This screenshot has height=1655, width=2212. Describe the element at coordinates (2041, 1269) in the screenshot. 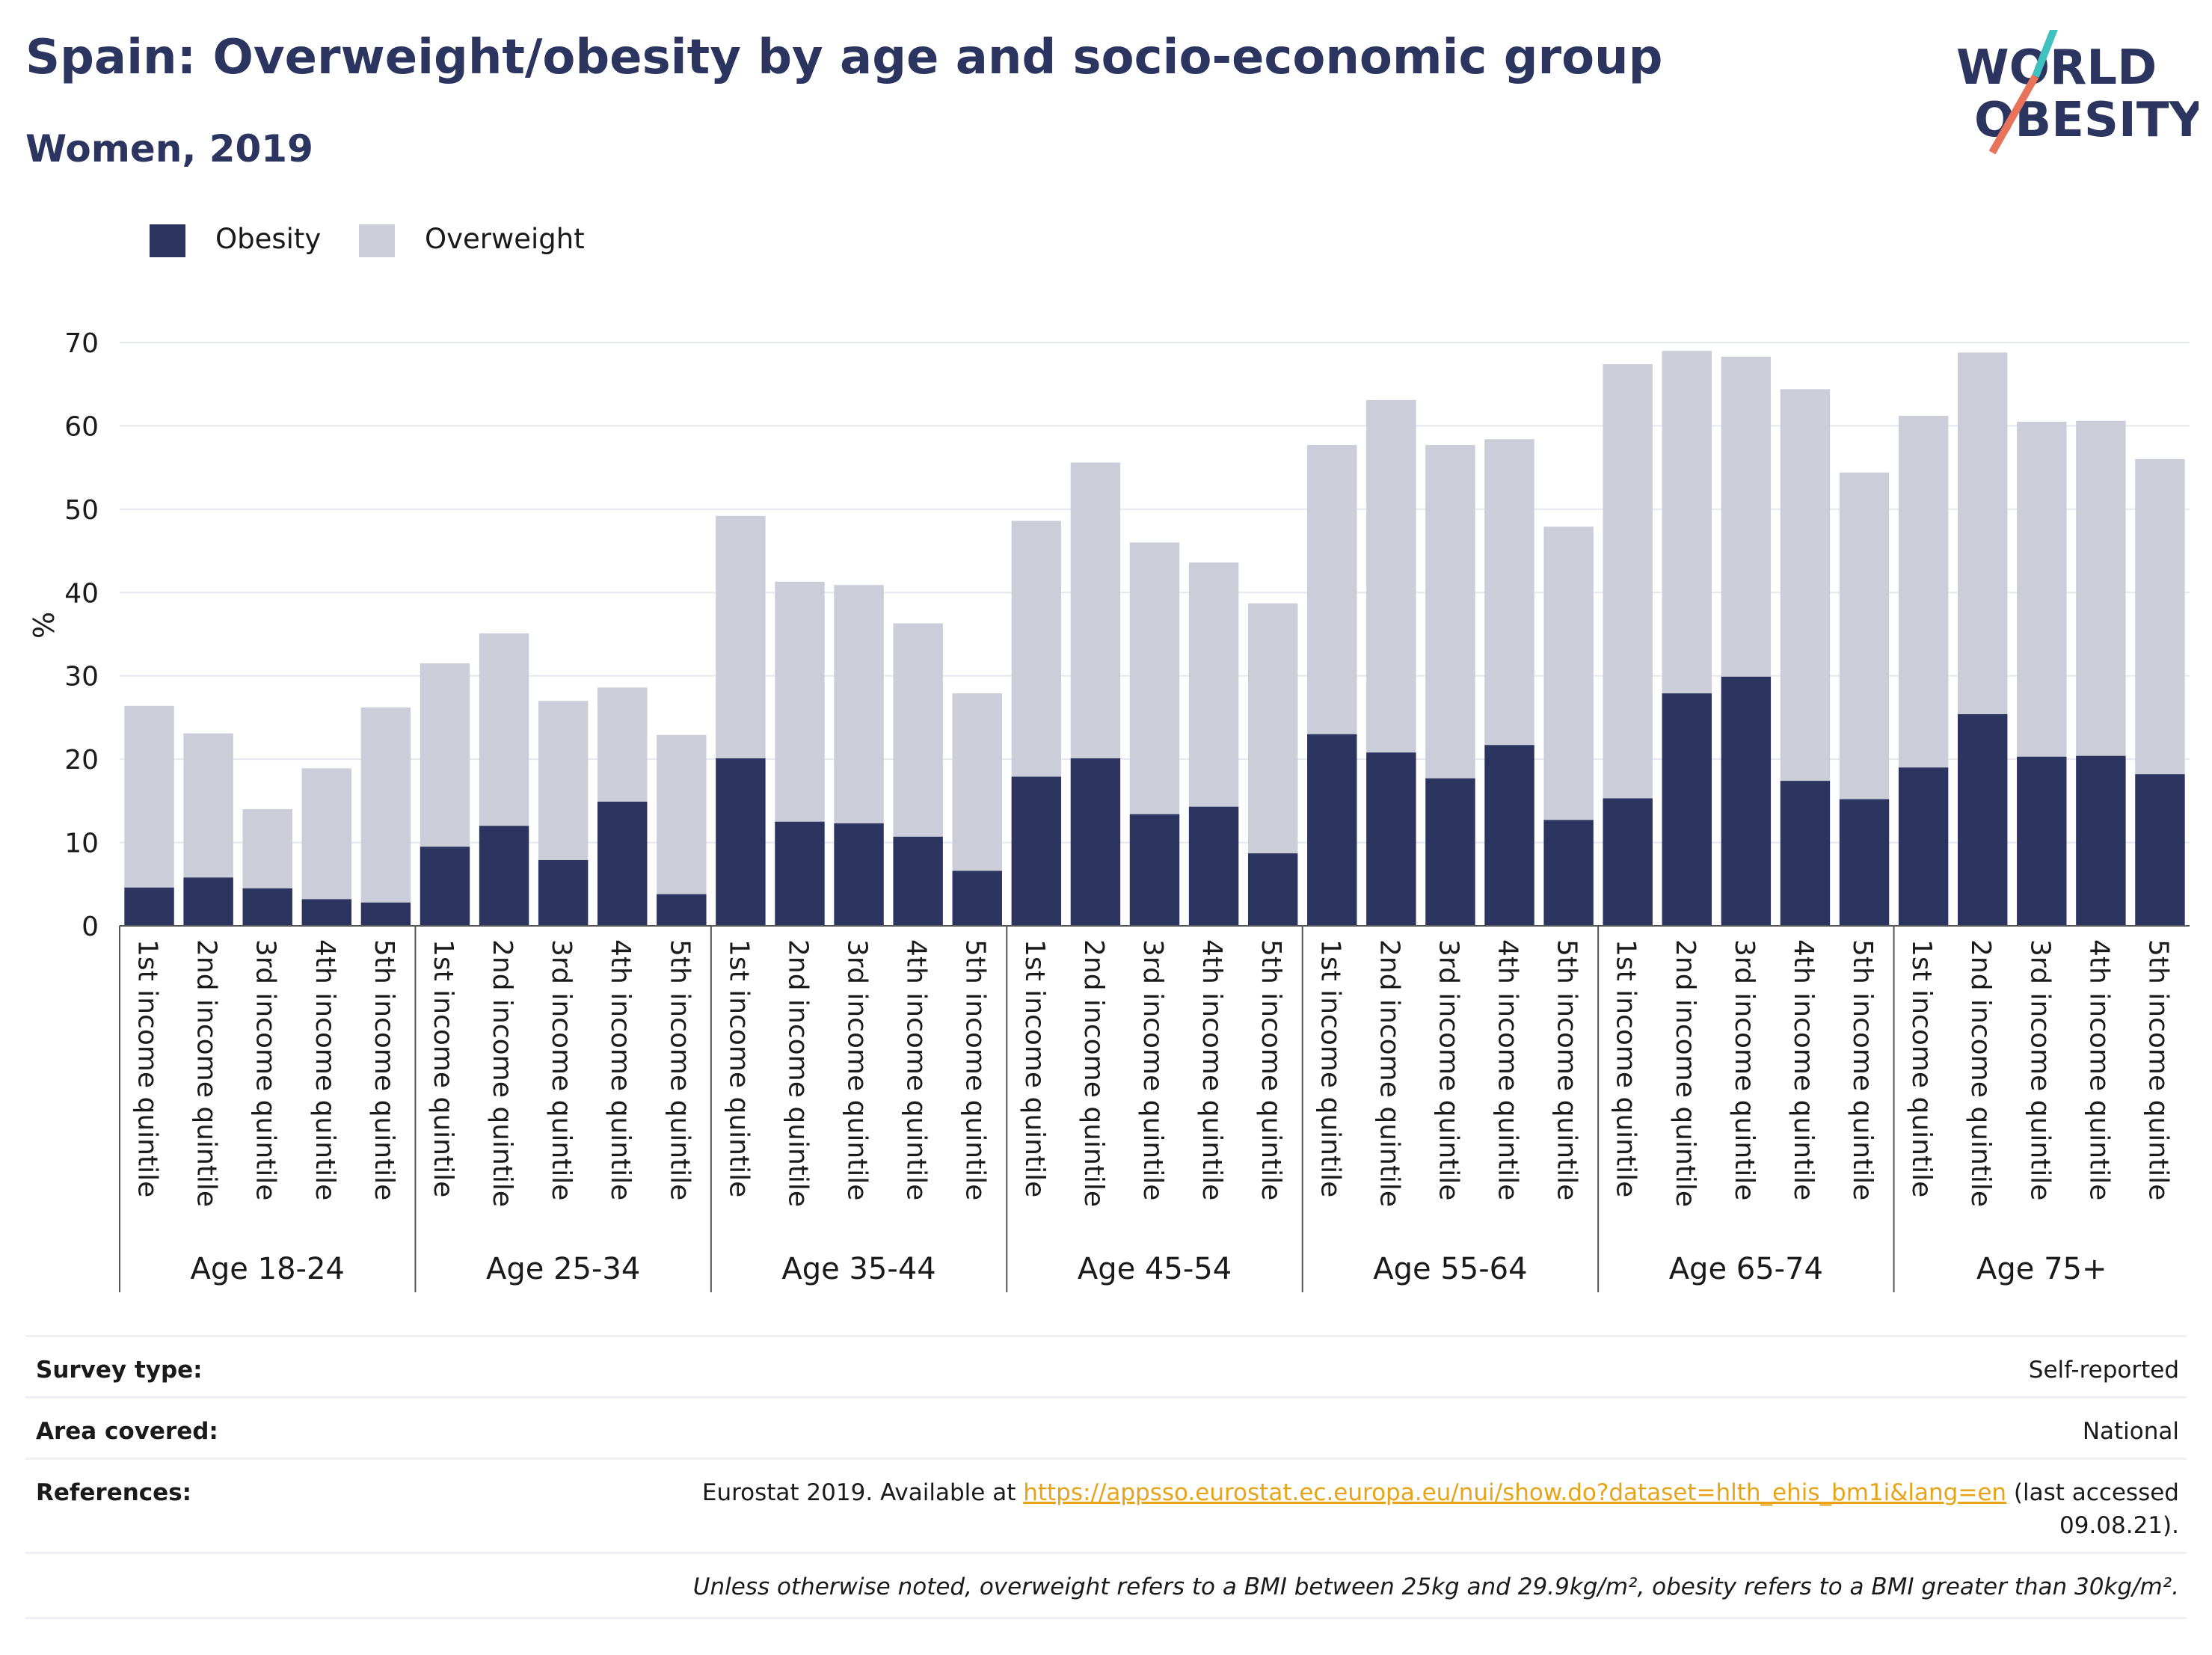

I see `group-label: Age 75+` at that location.